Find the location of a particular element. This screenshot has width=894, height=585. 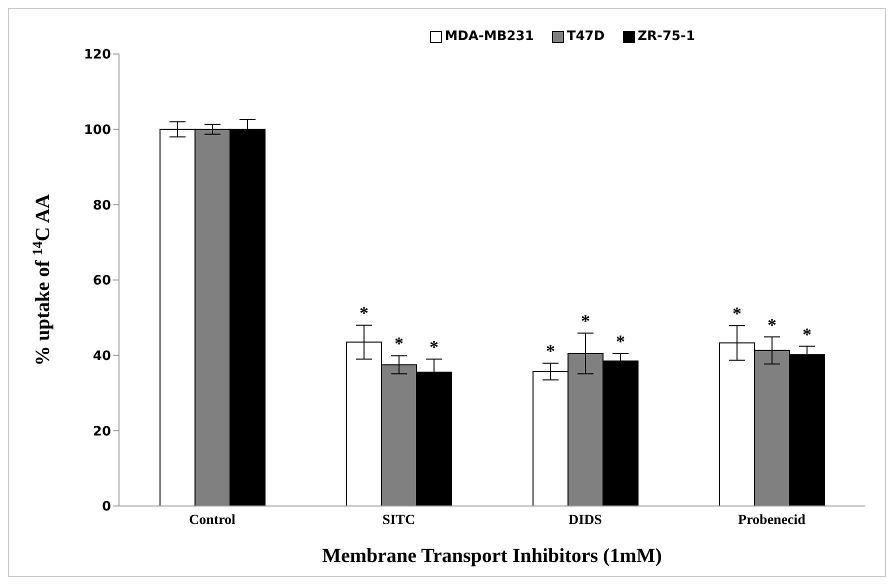

y-tick-label: 0 is located at coordinates (106, 507).